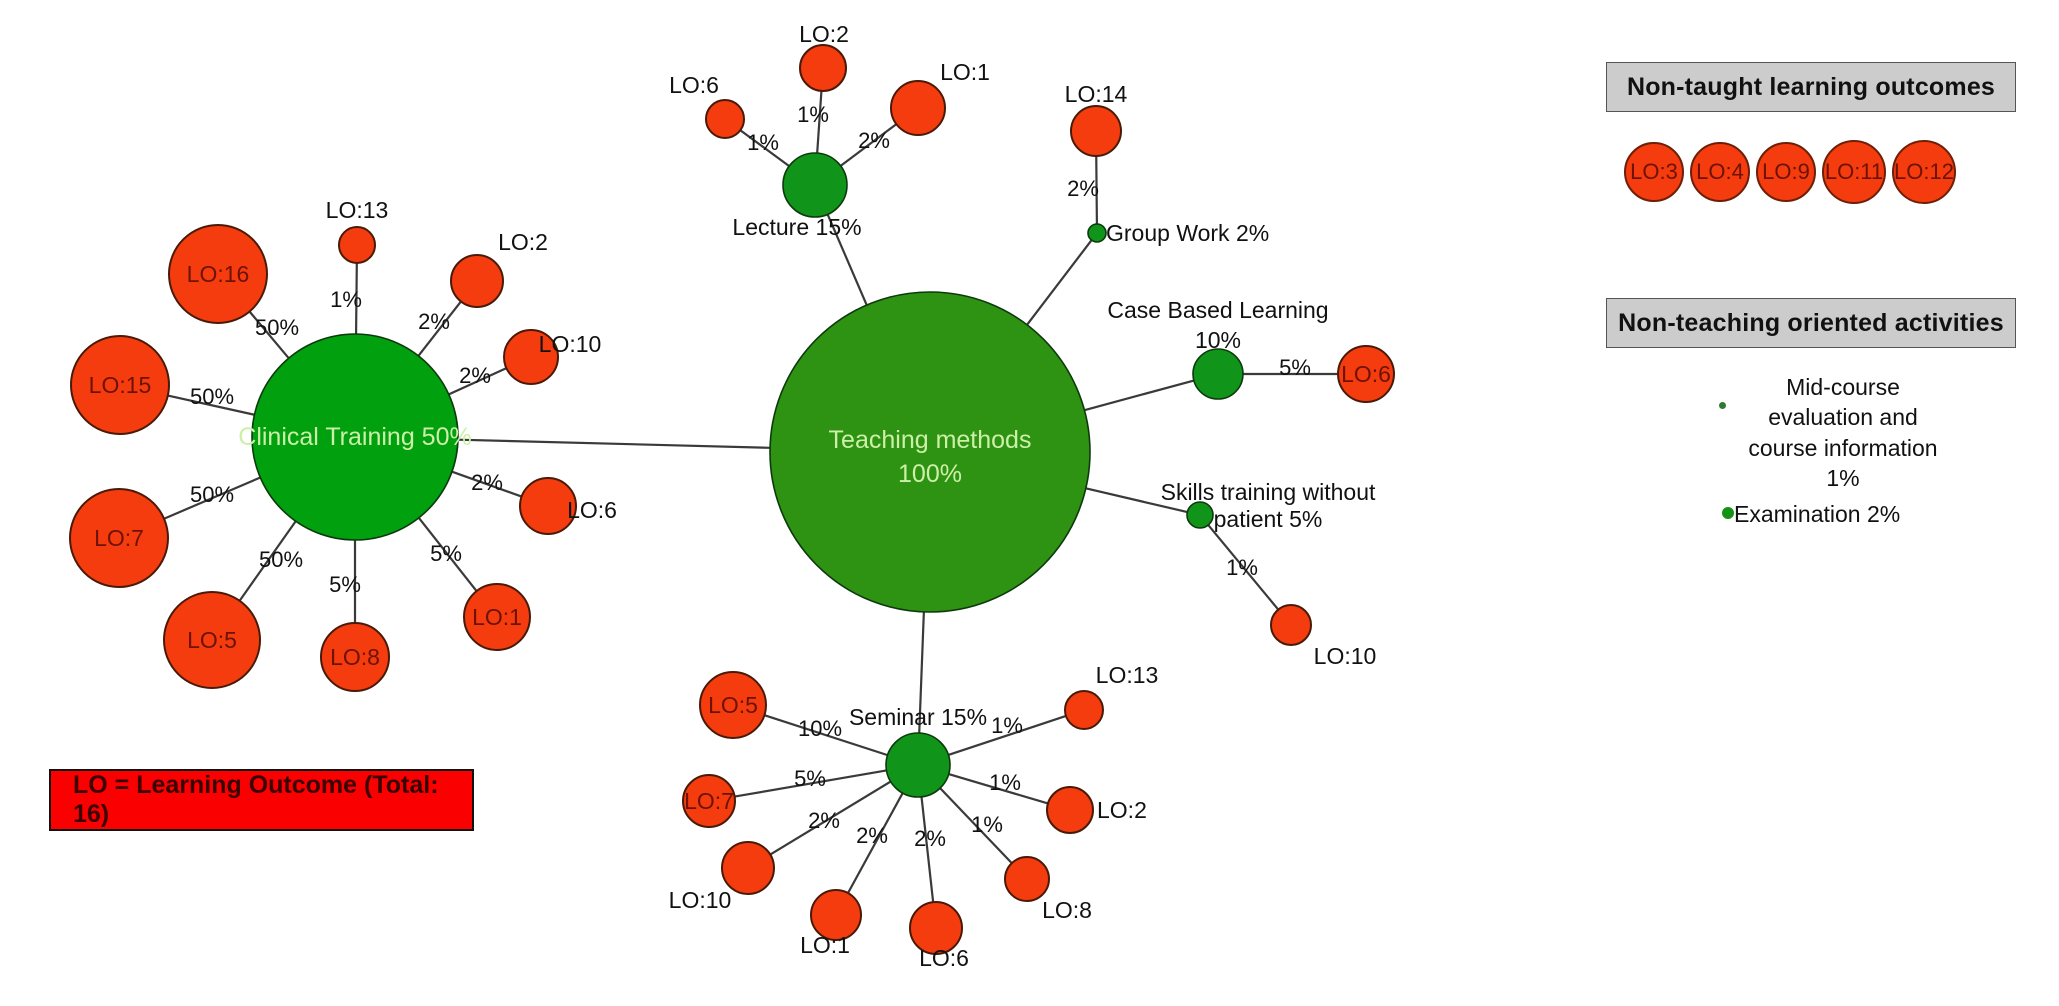 This screenshot has height=1006, width=2059. I want to click on mid-course-evaluation-line: 1%, so click(1843, 478).